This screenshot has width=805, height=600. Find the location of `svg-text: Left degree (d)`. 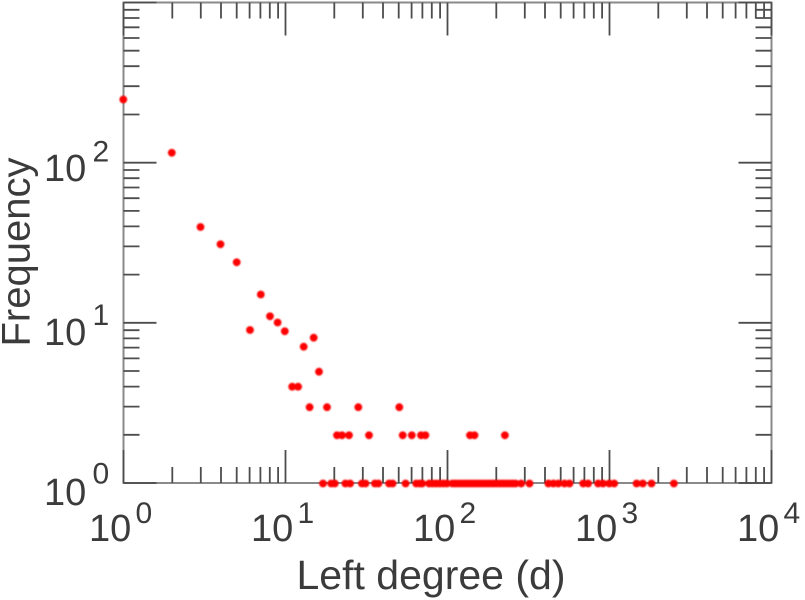

svg-text: Left degree (d) is located at coordinates (431, 575).